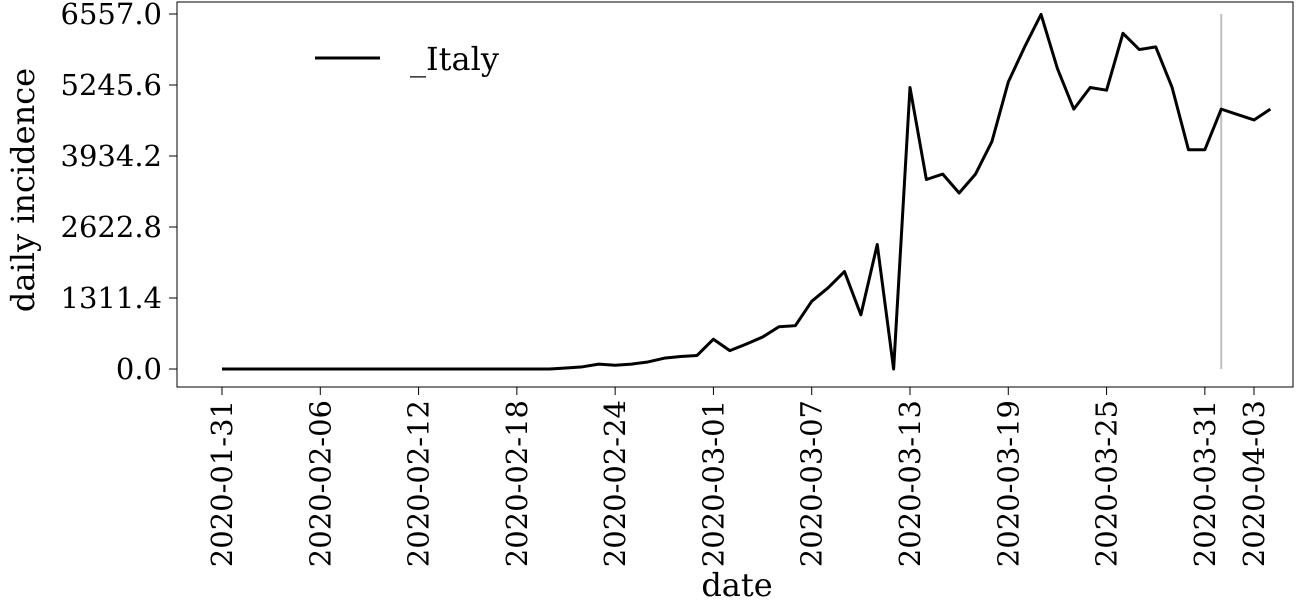 The image size is (1296, 600). I want to click on x-tick-label: 2020-03-19, so click(1008, 483).